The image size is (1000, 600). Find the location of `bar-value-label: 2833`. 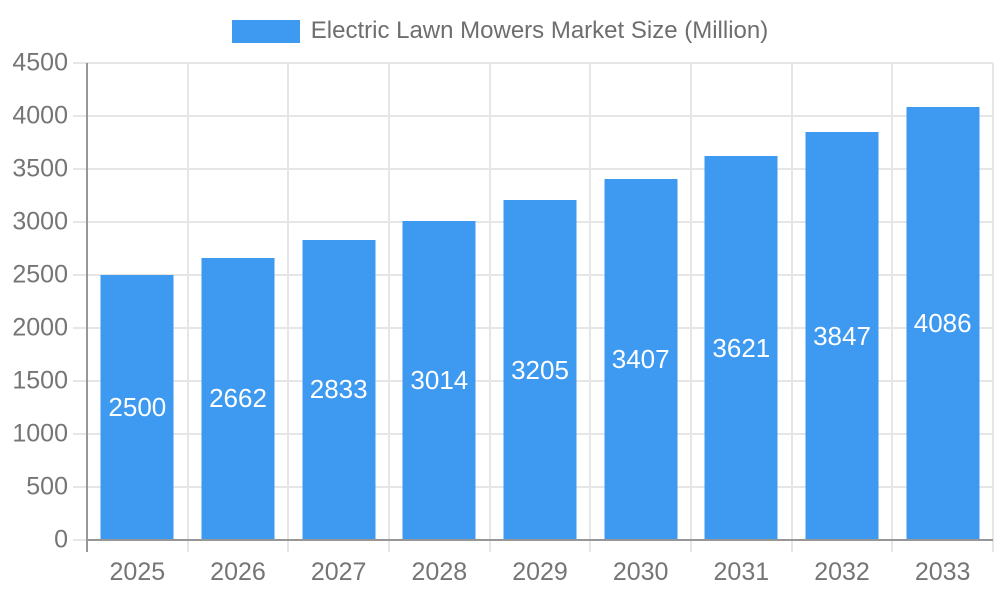

bar-value-label: 2833 is located at coordinates (338, 389).